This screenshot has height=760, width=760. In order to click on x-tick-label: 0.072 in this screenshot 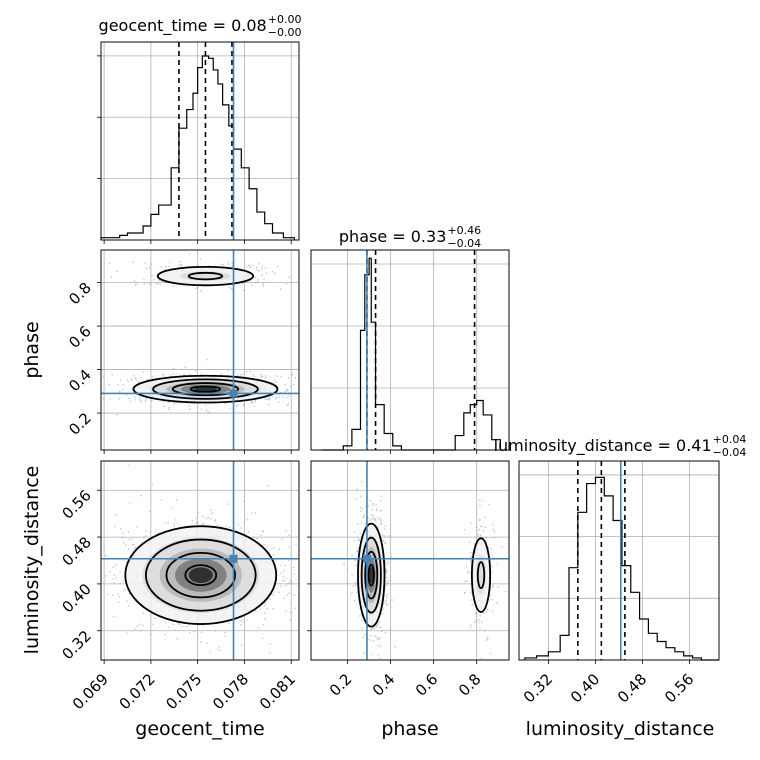, I will do `click(137, 691)`.